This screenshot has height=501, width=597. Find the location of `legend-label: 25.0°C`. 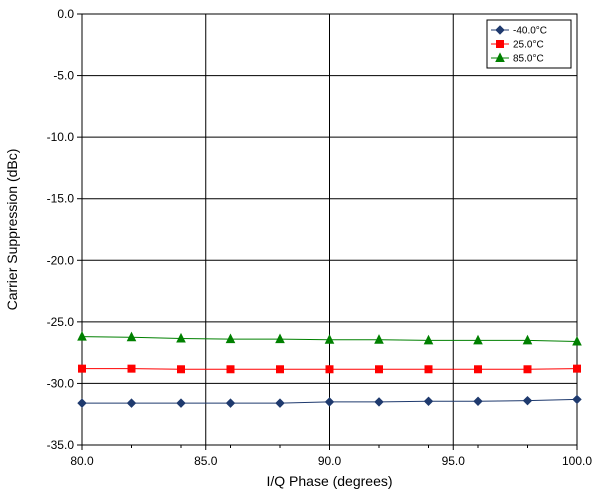

legend-label: 25.0°C is located at coordinates (528, 45).